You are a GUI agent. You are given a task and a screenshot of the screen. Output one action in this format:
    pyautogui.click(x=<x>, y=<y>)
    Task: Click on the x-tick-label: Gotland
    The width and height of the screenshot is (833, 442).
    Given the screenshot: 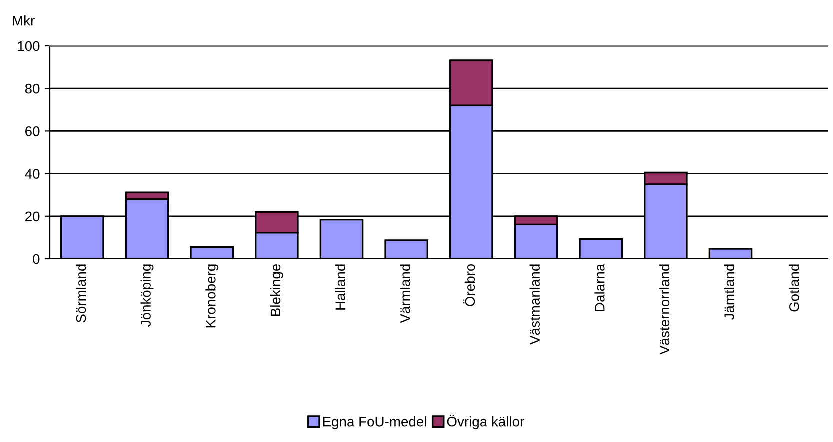 What is the action you would take?
    pyautogui.click(x=794, y=288)
    